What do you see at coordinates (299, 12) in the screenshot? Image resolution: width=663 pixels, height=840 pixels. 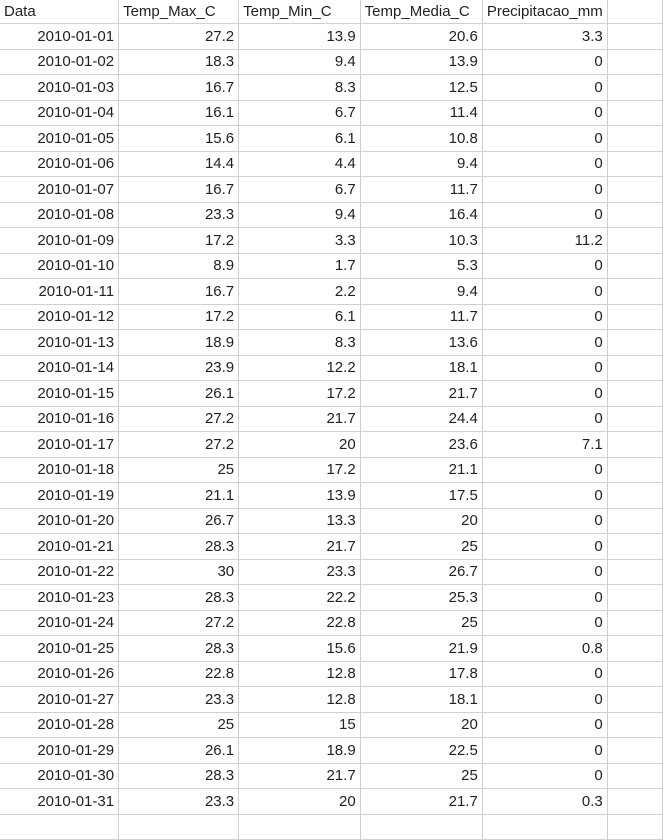 I see `header-cell: Temp_Min_C` at bounding box center [299, 12].